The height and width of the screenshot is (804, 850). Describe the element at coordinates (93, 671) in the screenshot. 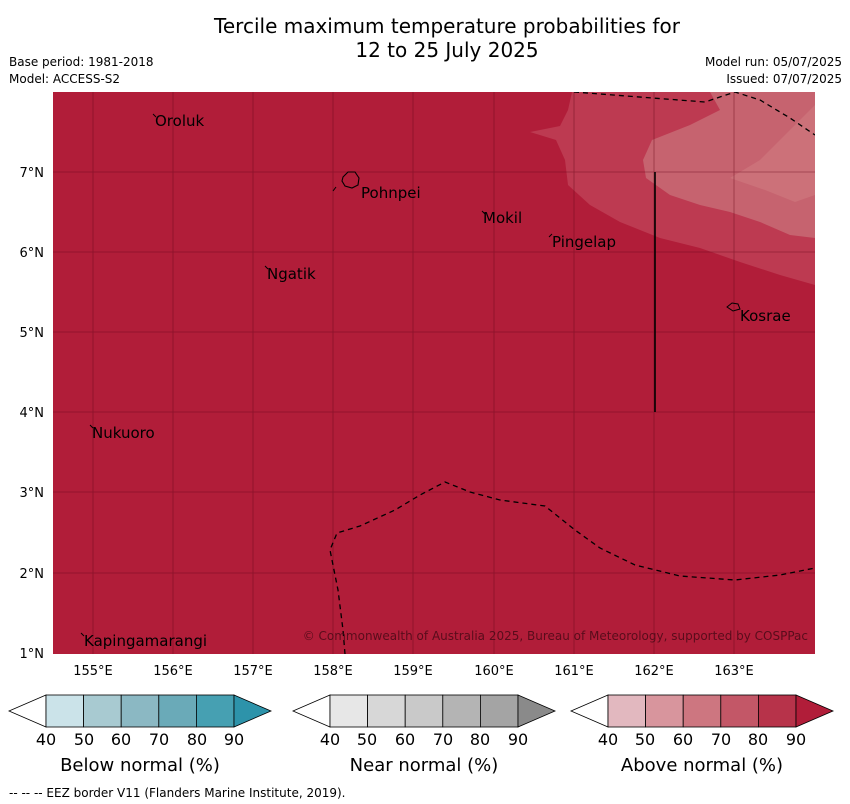

I see `lon-tick-155: 155°E` at that location.